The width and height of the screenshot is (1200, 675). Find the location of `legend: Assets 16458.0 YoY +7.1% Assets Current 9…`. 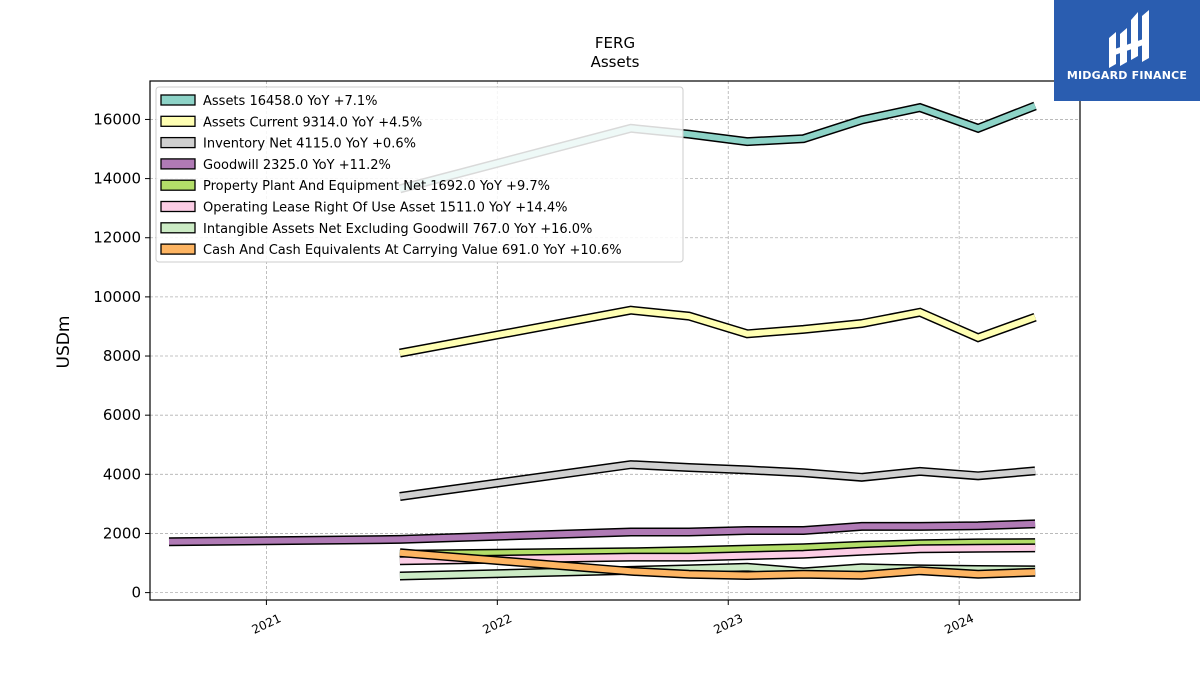

legend: Assets 16458.0 YoY +7.1% Assets Current 9… is located at coordinates (419, 174).